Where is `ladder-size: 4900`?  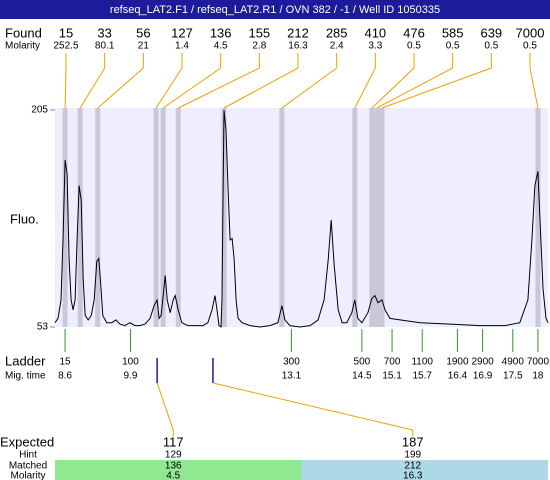 ladder-size: 4900 is located at coordinates (513, 362).